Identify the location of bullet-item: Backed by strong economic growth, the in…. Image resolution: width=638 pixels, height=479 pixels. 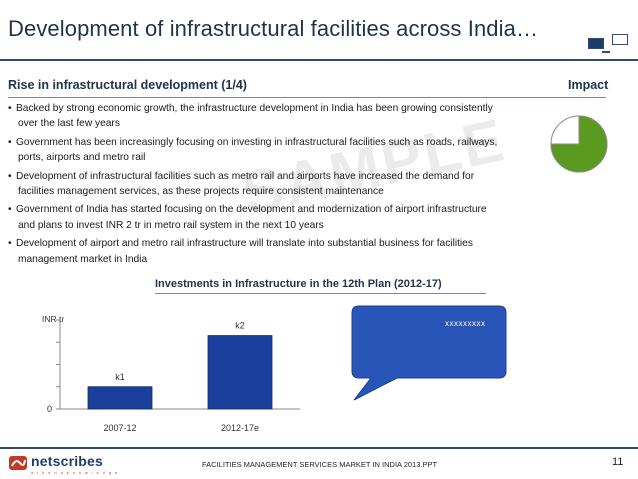
(255, 116).